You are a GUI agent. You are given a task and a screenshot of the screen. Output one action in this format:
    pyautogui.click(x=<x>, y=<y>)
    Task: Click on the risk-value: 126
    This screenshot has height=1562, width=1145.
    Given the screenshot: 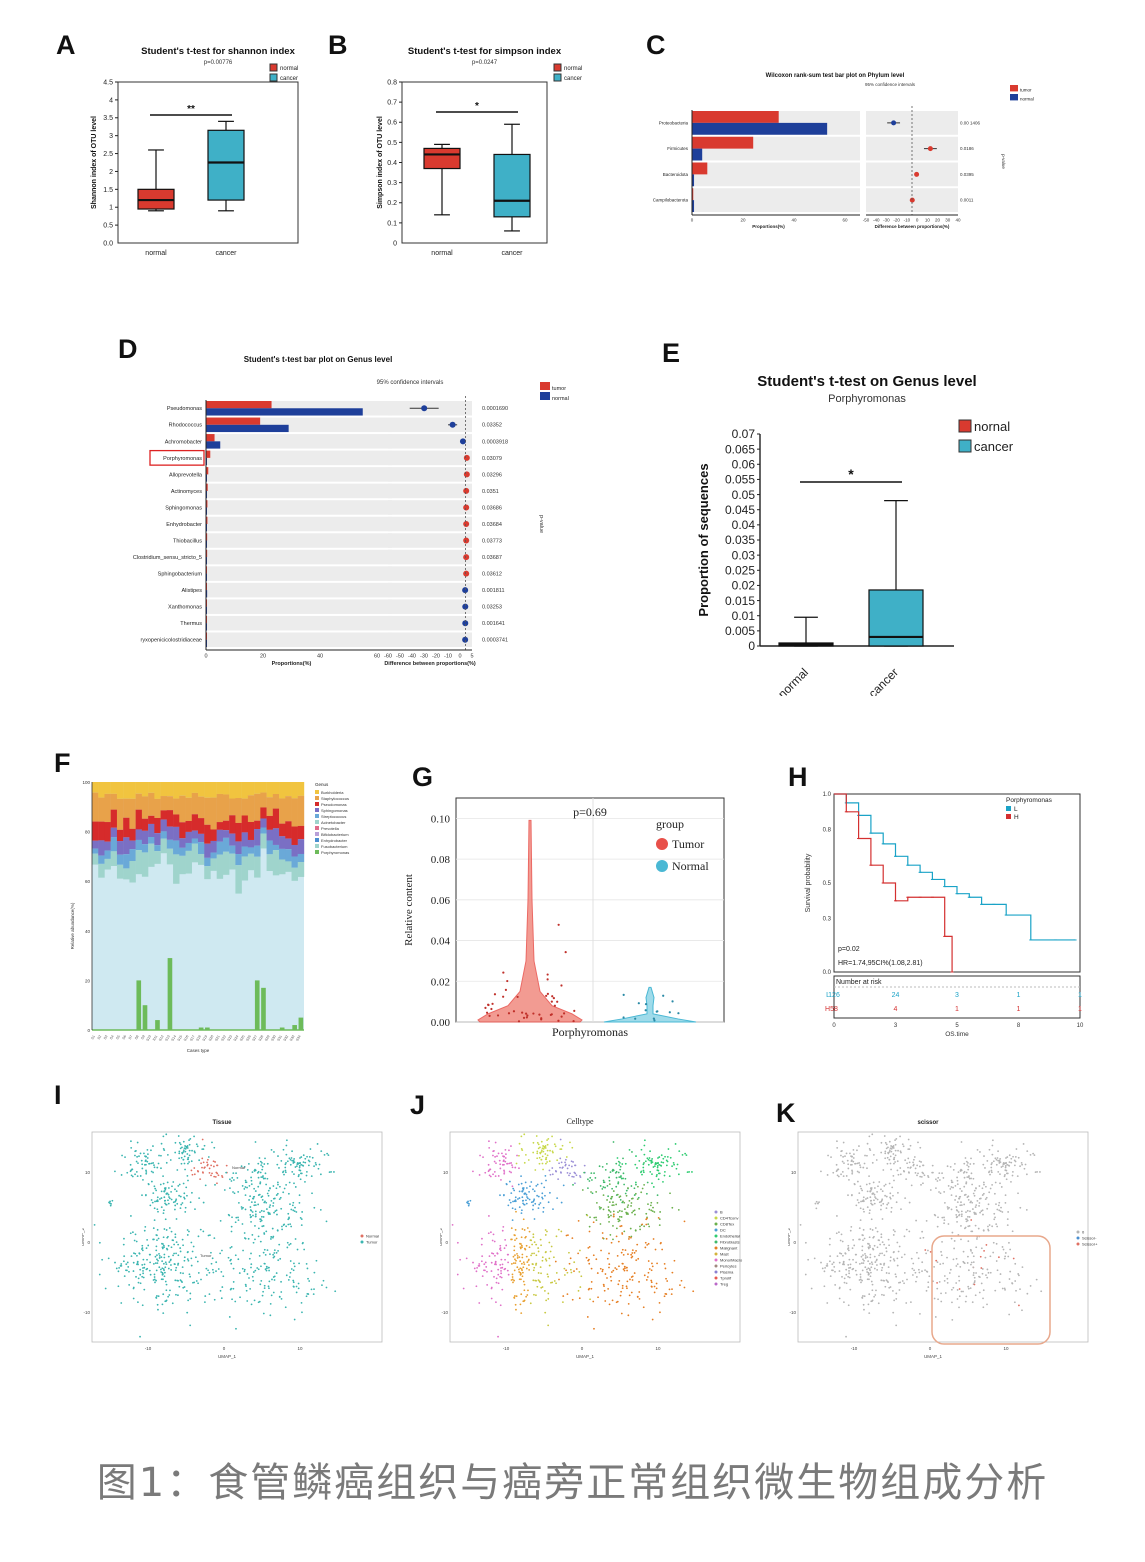 What is the action you would take?
    pyautogui.click(x=834, y=995)
    